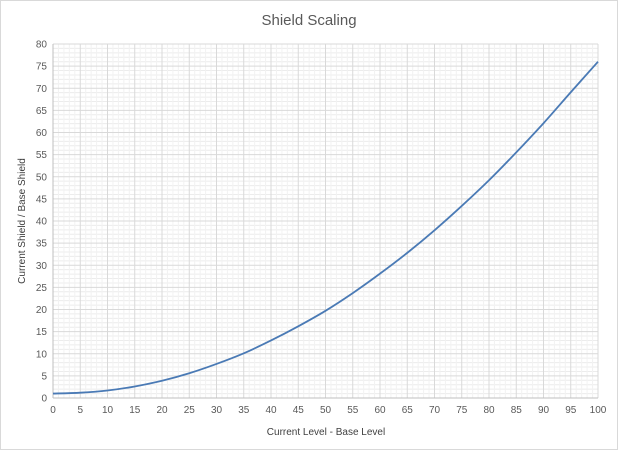 The height and width of the screenshot is (450, 618). What do you see at coordinates (190, 410) in the screenshot?
I see `x-tick-label: 25` at bounding box center [190, 410].